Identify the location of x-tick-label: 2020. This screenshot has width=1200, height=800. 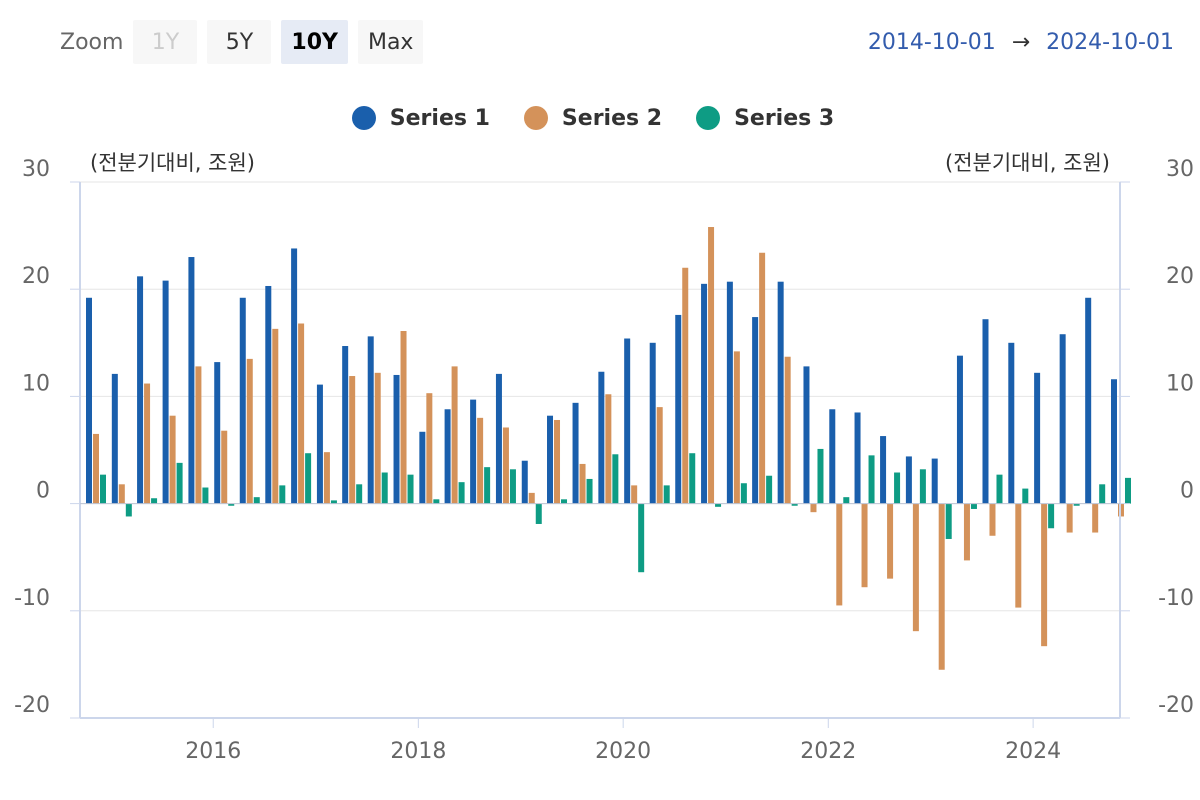
(623, 751).